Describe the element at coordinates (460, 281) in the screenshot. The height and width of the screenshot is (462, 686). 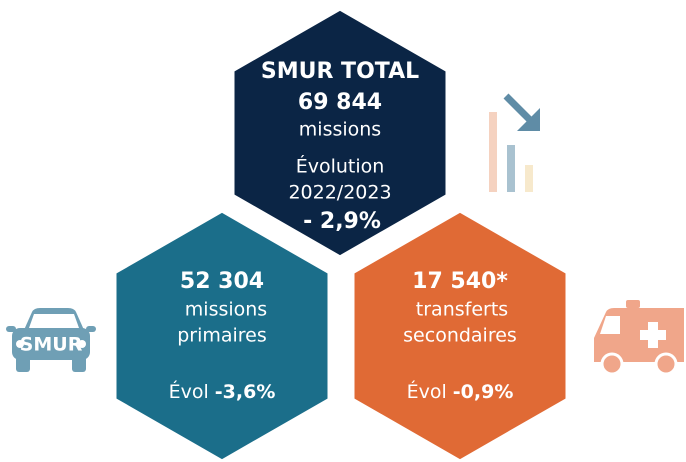
I see `secondary-count: 17 540*` at that location.